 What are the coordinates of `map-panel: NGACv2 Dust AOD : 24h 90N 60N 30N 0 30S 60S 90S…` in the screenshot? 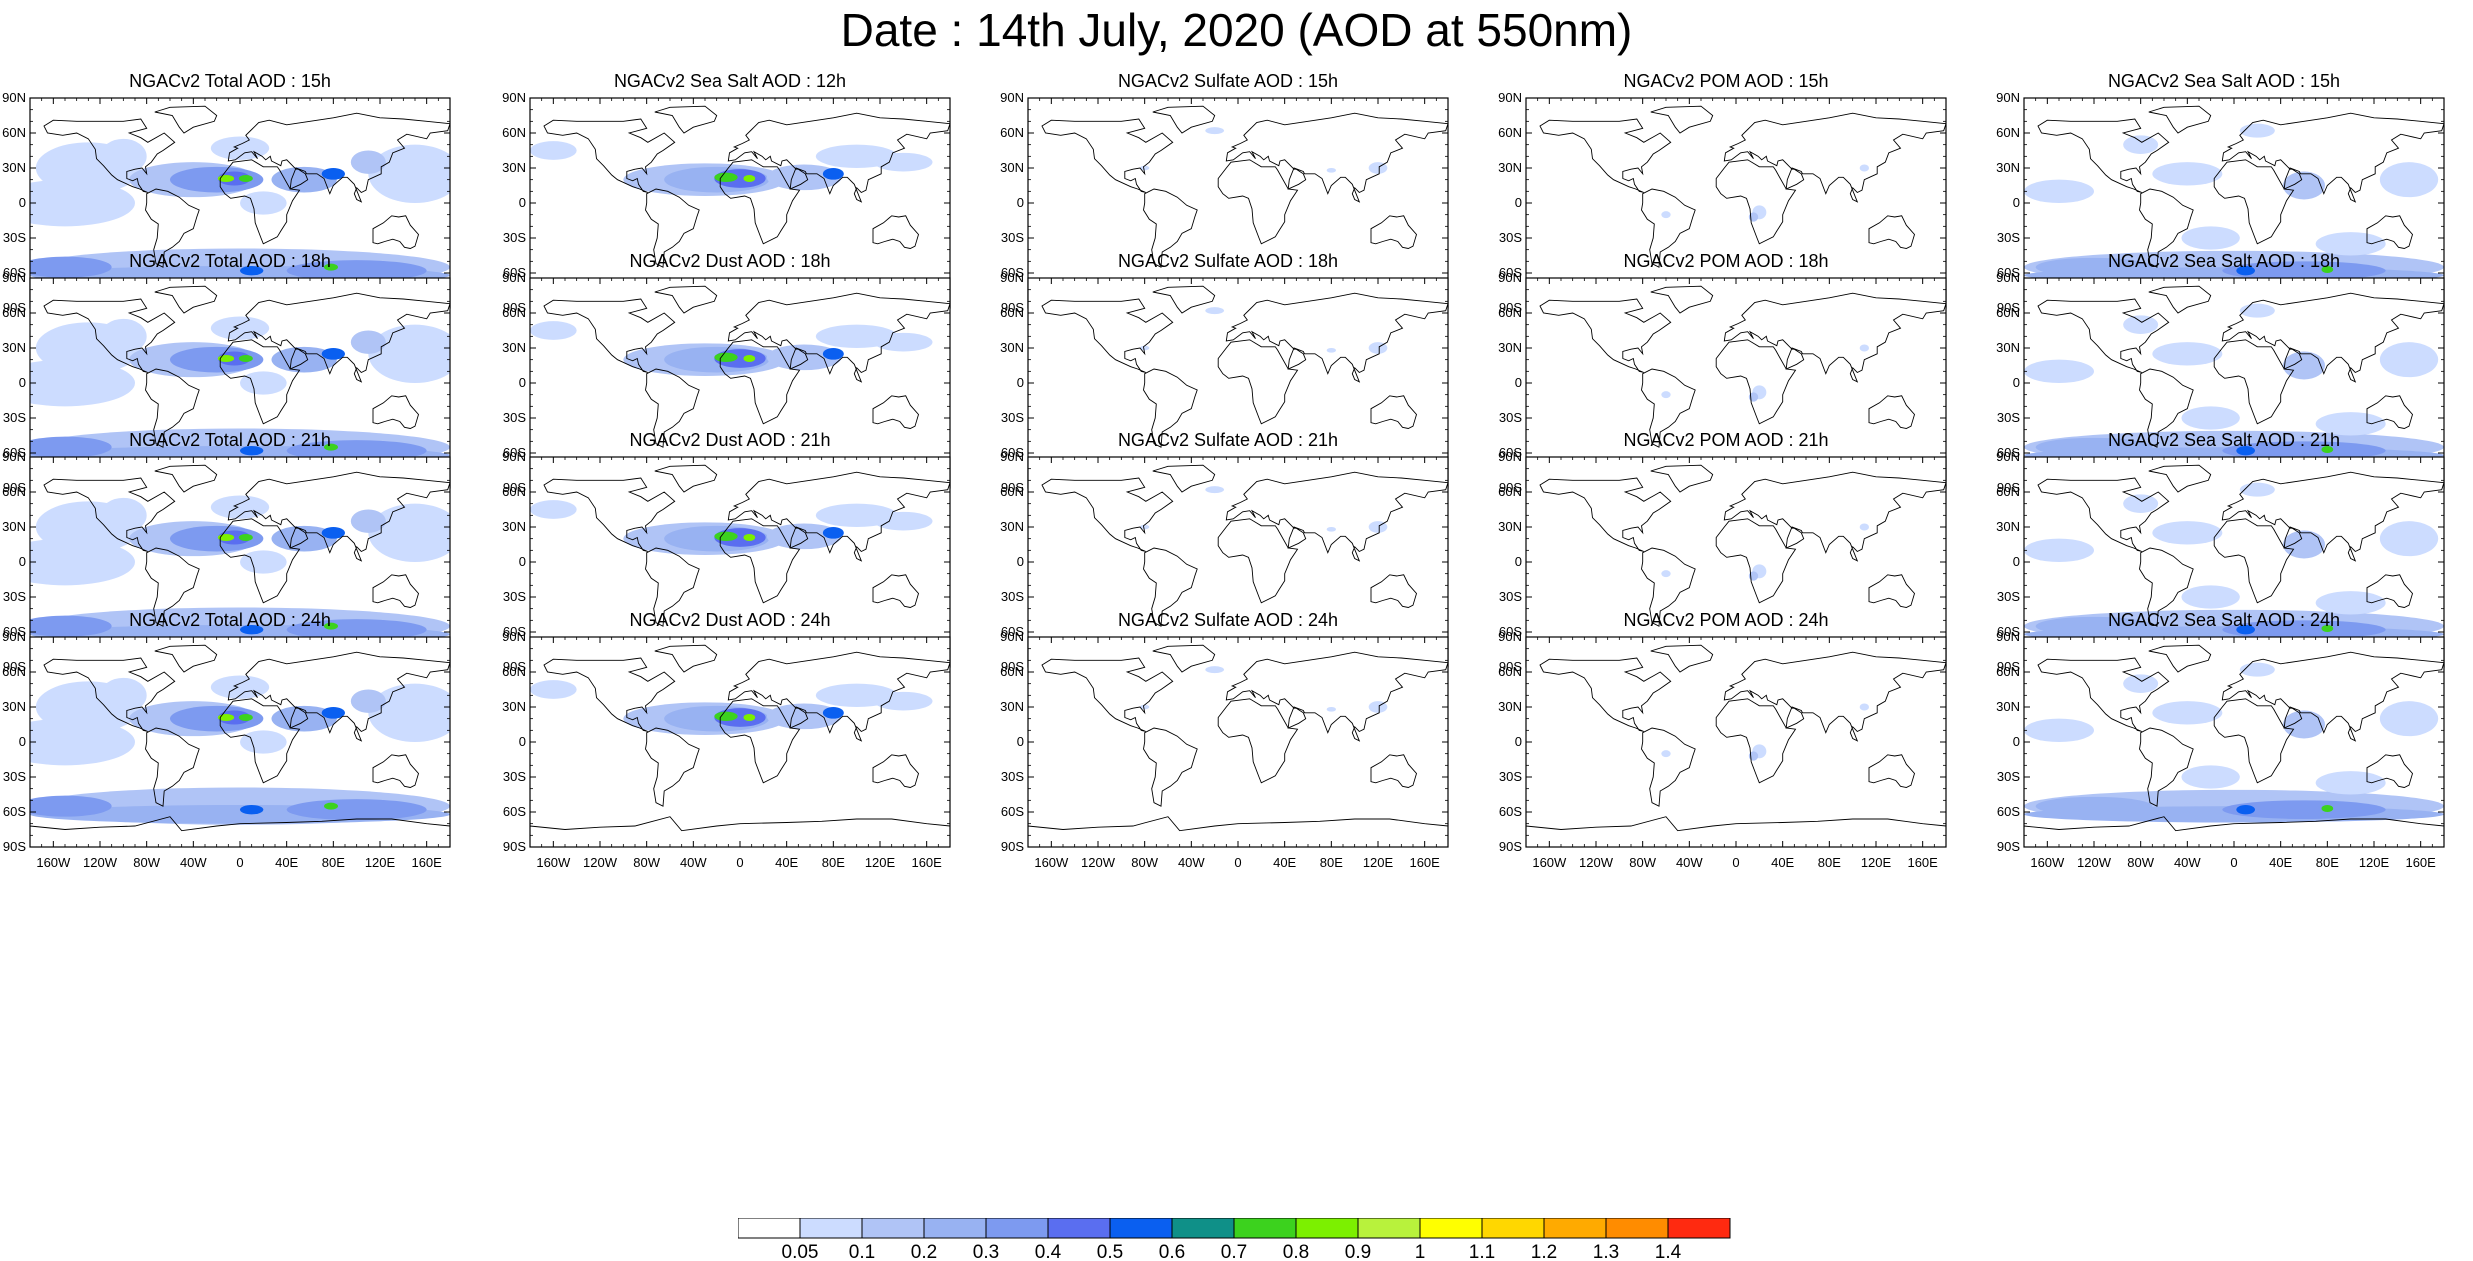 It's located at (730, 739).